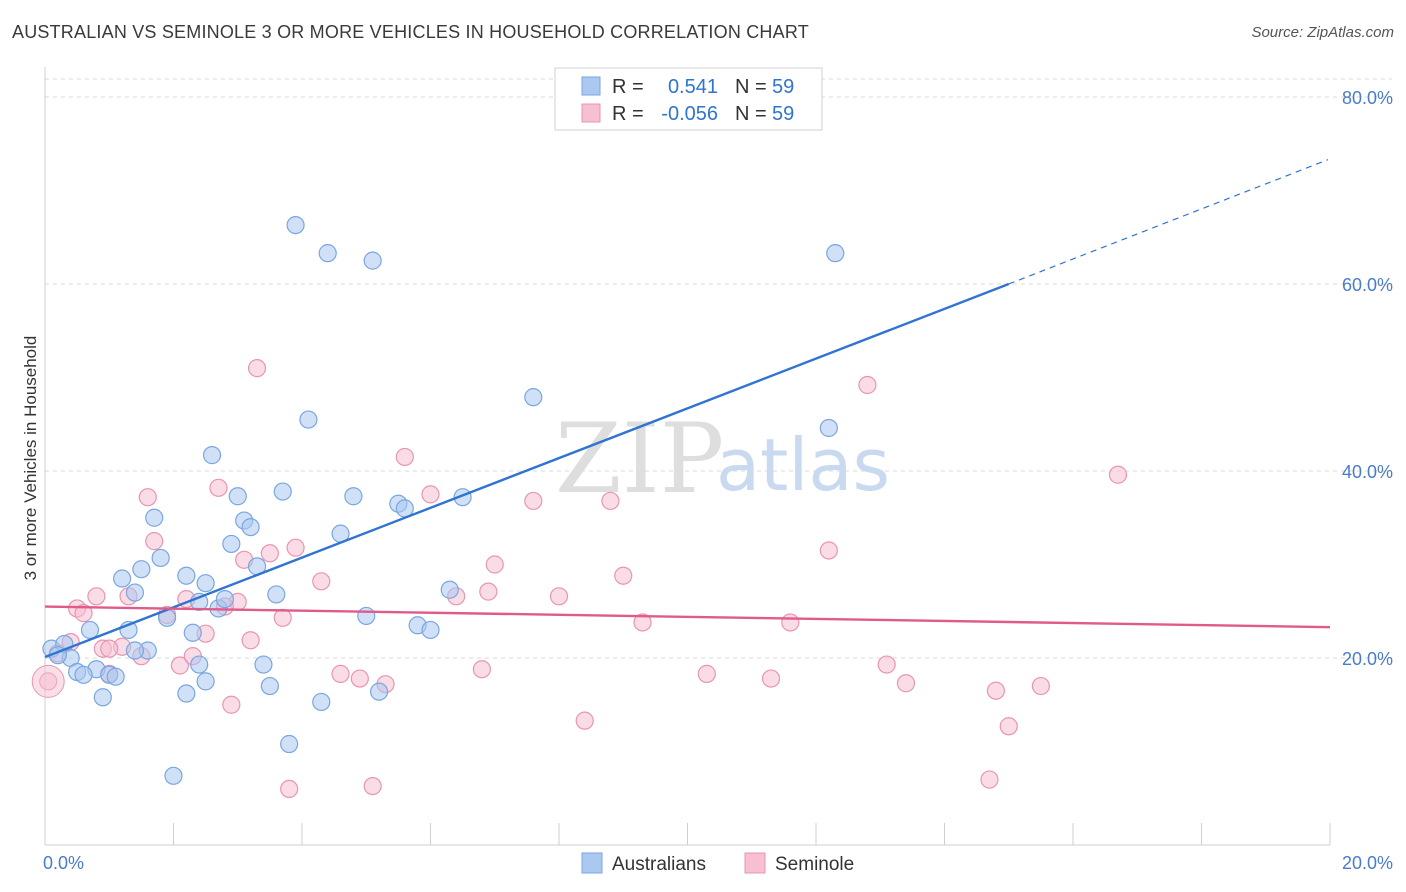  I want to click on series-legend: Australians Seminole, so click(717, 863).